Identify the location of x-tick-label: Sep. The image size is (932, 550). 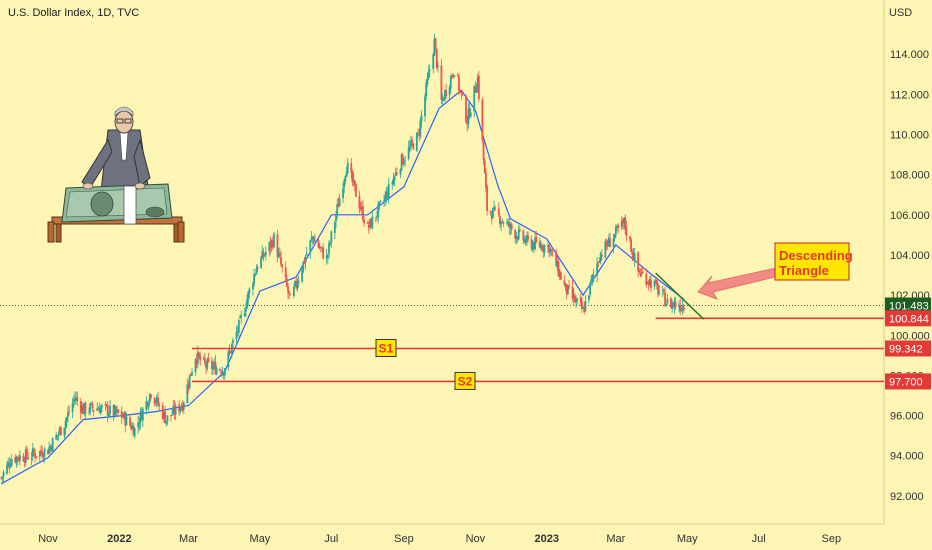
(404, 539).